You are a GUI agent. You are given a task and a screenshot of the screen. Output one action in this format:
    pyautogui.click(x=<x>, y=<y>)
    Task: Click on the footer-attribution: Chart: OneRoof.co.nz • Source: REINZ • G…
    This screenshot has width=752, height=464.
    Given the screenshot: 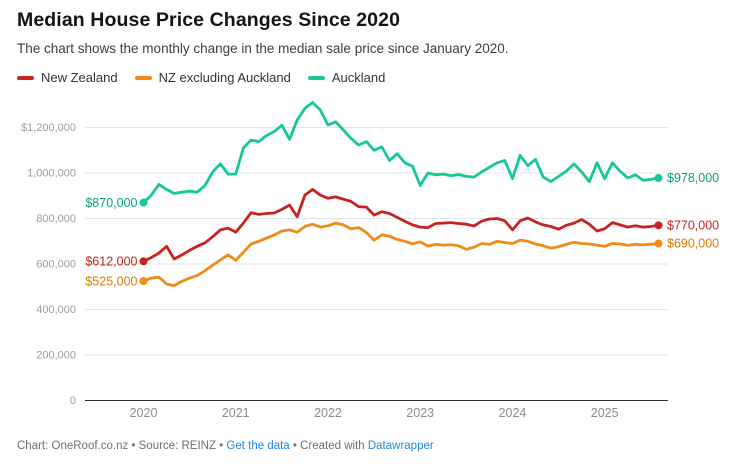 What is the action you would take?
    pyautogui.click(x=225, y=446)
    